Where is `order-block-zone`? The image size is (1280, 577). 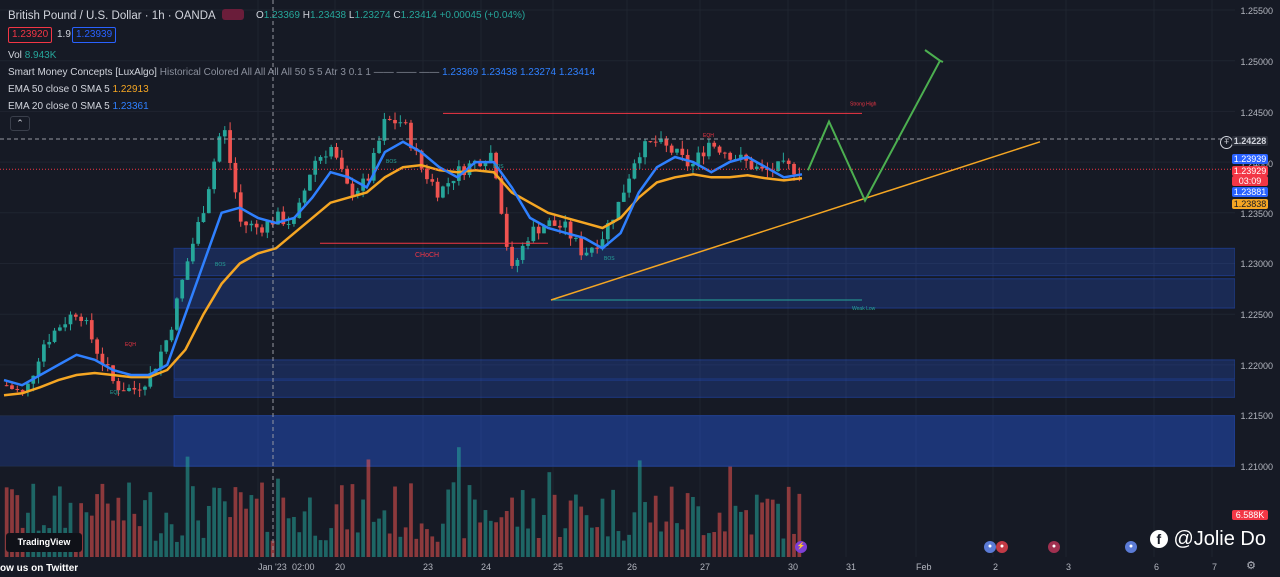
order-block-zone is located at coordinates (704, 441).